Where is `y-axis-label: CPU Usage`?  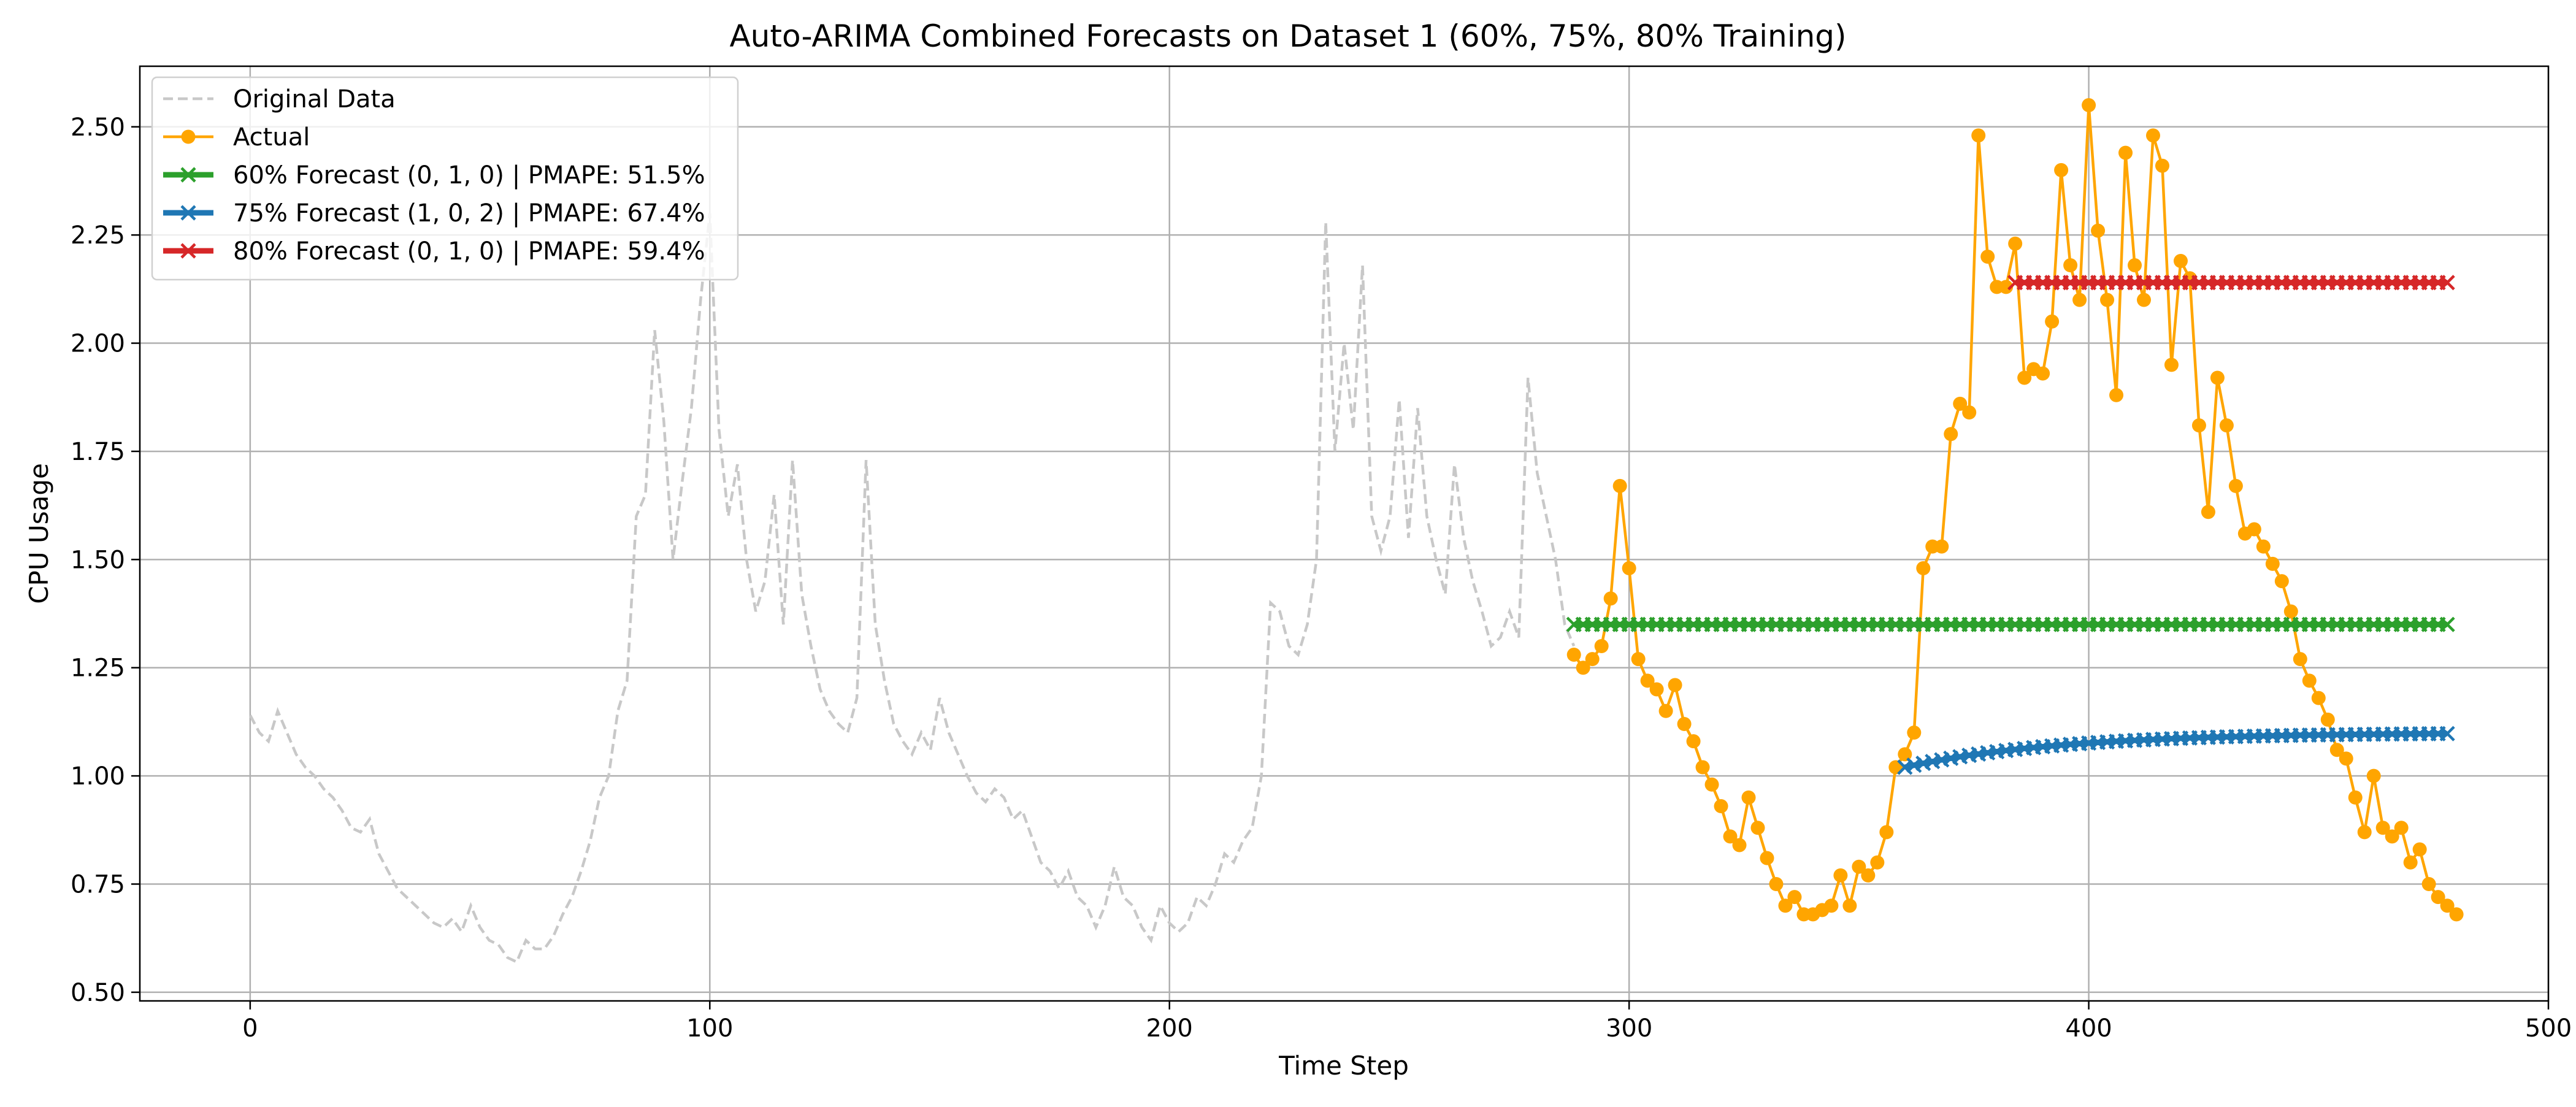
y-axis-label: CPU Usage is located at coordinates (39, 533).